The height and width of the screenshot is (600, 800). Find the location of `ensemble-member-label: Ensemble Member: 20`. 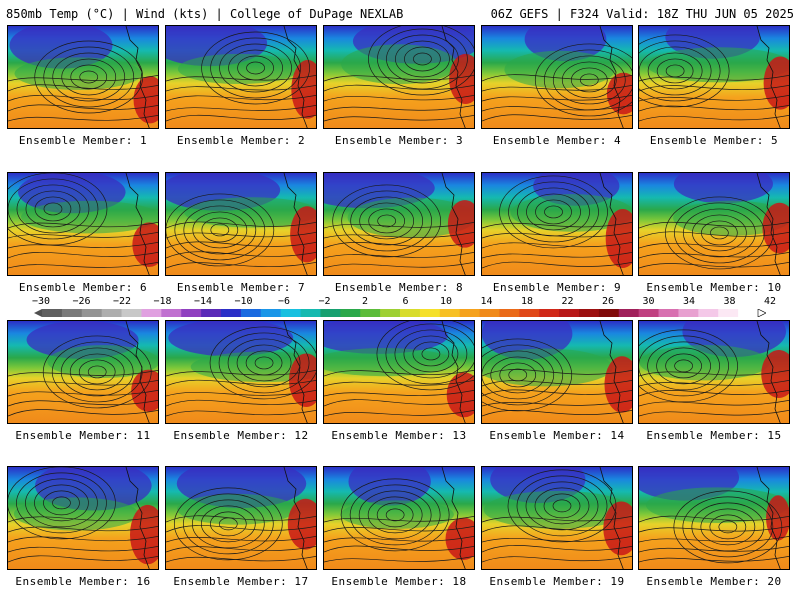

ensemble-member-label: Ensemble Member: 20 is located at coordinates (714, 581).